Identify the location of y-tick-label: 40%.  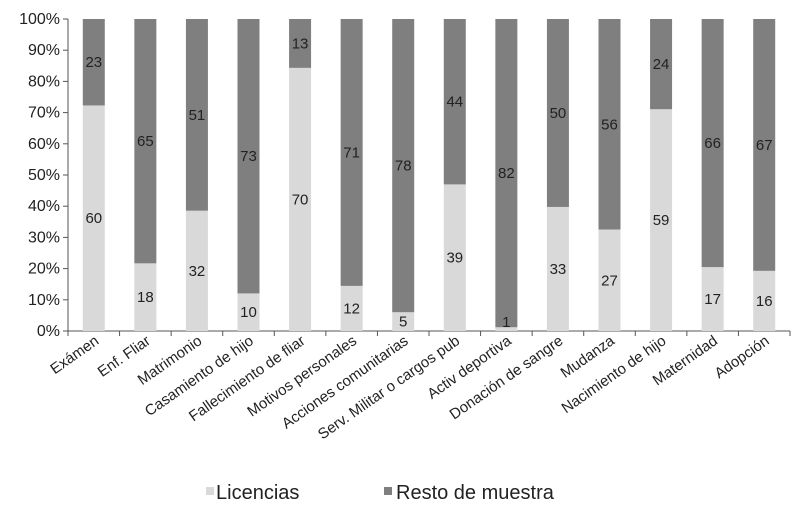
(44, 206).